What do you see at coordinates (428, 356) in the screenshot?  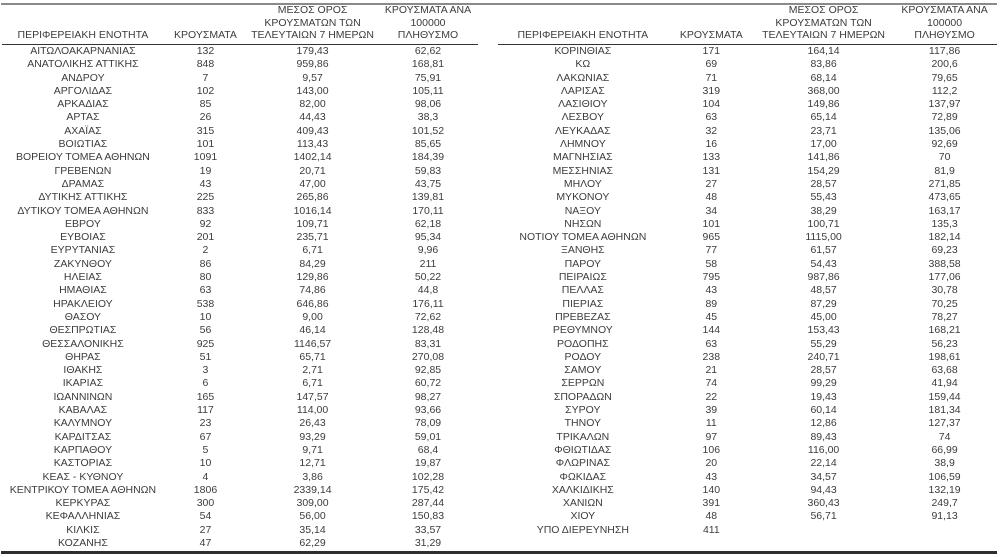 I see `cell-per100k: 270,08` at bounding box center [428, 356].